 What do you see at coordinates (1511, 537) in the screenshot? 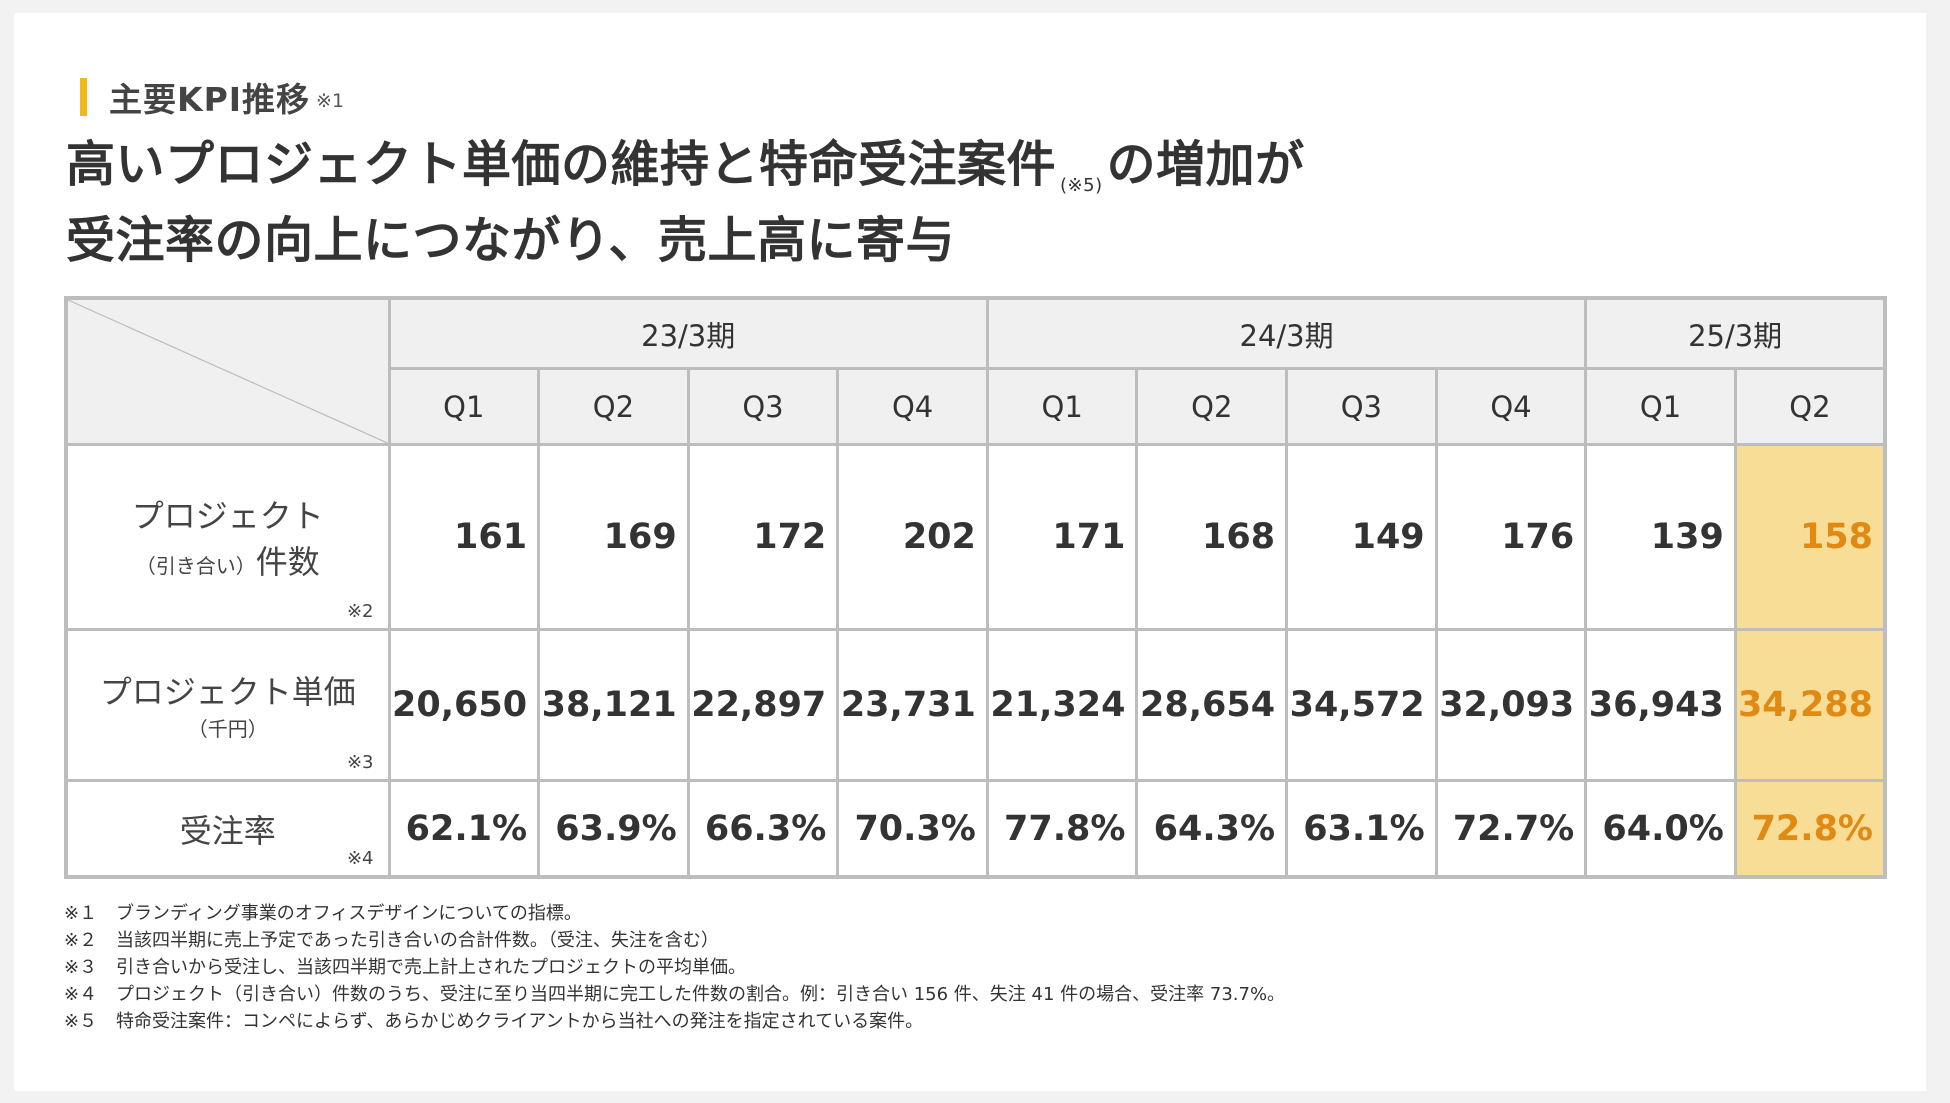
I see `table-cell: 176` at bounding box center [1511, 537].